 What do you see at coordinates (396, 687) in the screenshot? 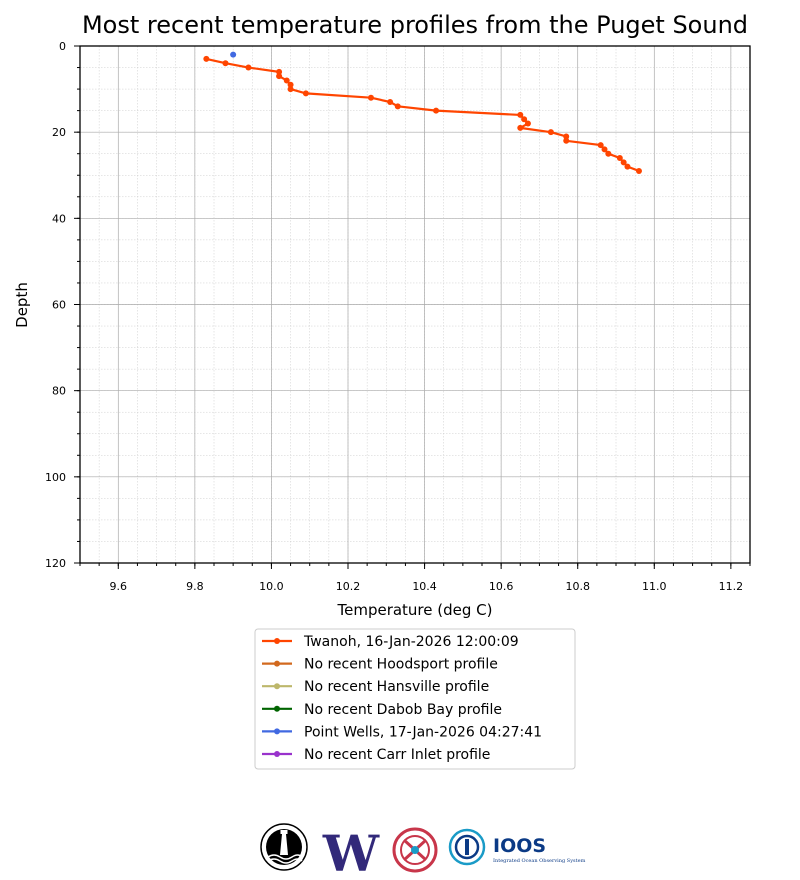
I see `legend-label-2: No recent Hansville profile` at bounding box center [396, 687].